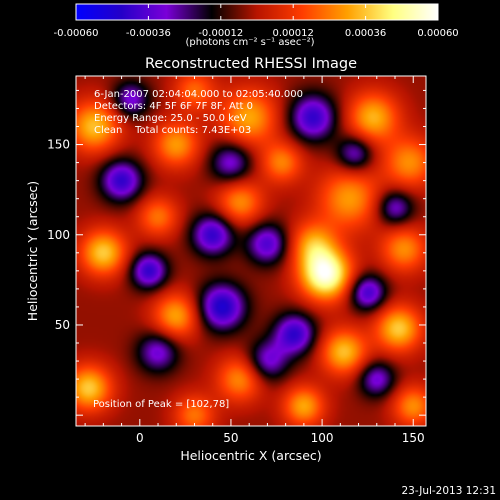 This screenshot has width=500, height=500. I want to click on footer-date: 23-Jul-2013 12:31, so click(448, 491).